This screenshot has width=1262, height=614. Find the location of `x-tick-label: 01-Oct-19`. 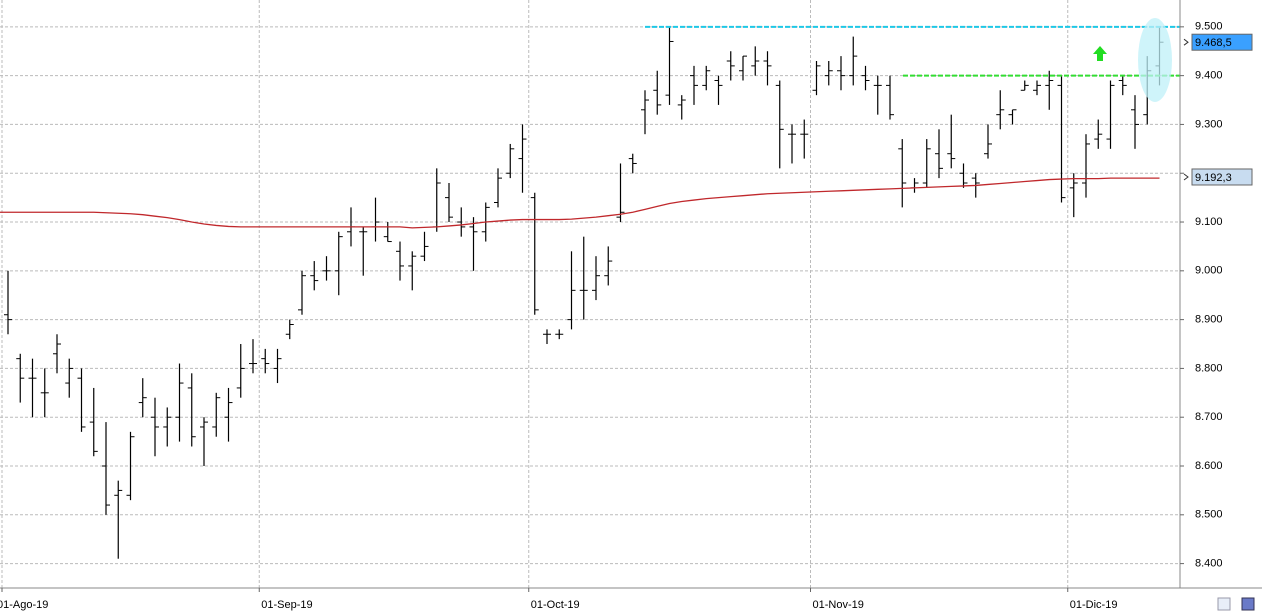

x-tick-label: 01-Oct-19 is located at coordinates (555, 605).